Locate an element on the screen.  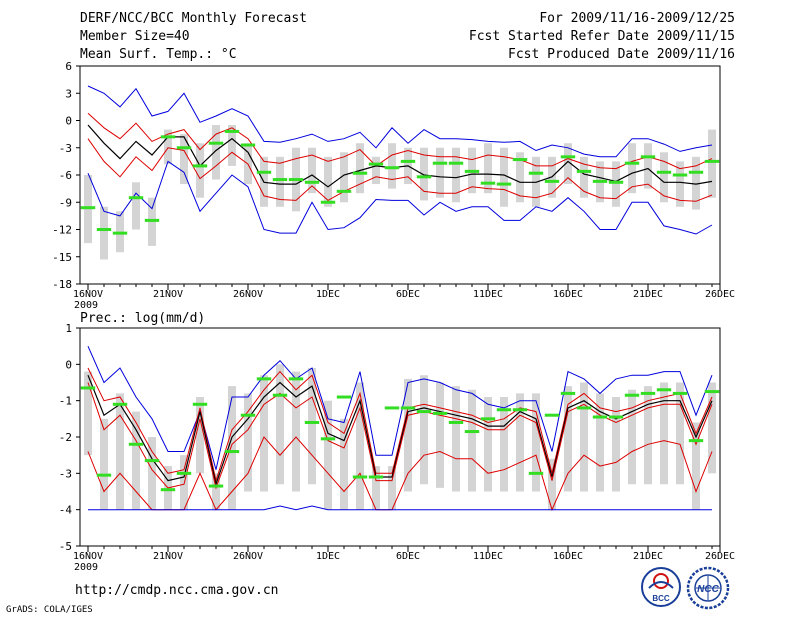
y-tick-label: 0 is located at coordinates (68, 364).